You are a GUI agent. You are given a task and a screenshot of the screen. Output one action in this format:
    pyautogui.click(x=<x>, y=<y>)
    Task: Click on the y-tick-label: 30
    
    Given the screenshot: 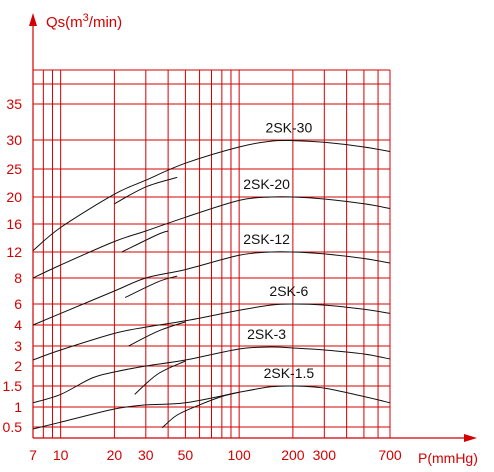 What is the action you would take?
    pyautogui.click(x=14, y=140)
    